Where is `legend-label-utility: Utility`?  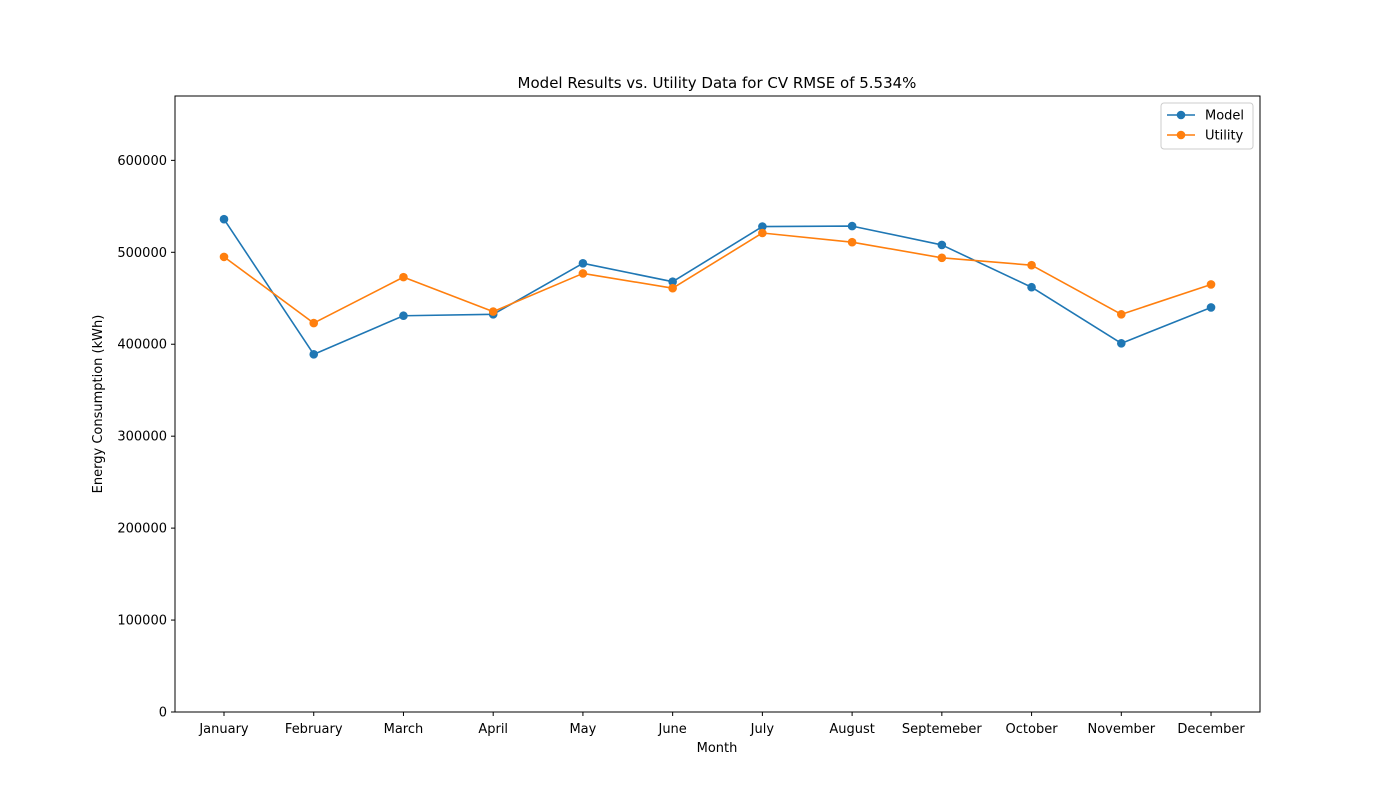
legend-label-utility: Utility is located at coordinates (1224, 136).